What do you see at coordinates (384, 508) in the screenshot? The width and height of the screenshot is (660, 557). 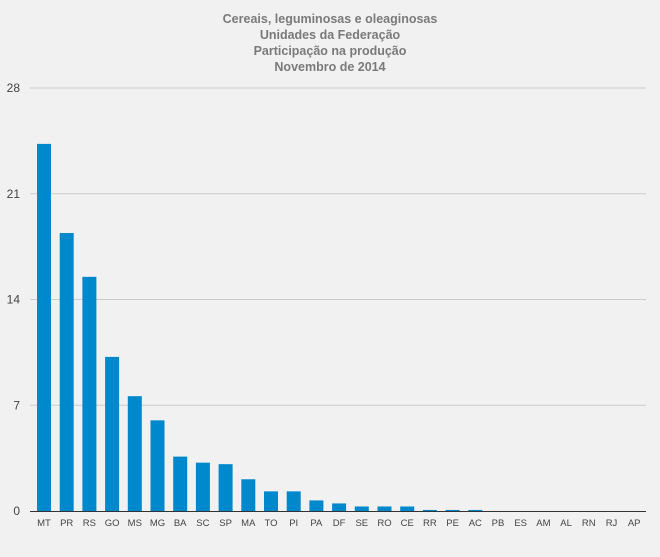 I see `bar-ro` at bounding box center [384, 508].